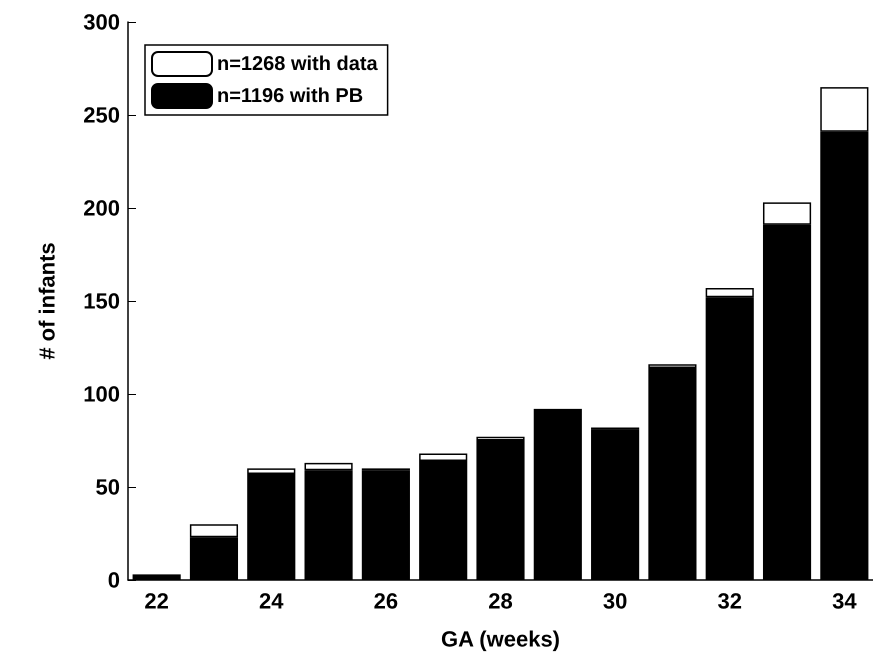 The height and width of the screenshot is (670, 873). Describe the element at coordinates (114, 580) in the screenshot. I see `y-tick-label: 0` at that location.